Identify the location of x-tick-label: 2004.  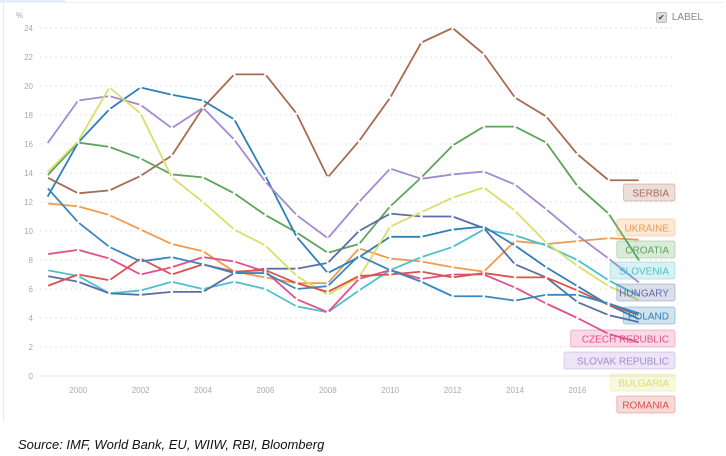
(203, 390).